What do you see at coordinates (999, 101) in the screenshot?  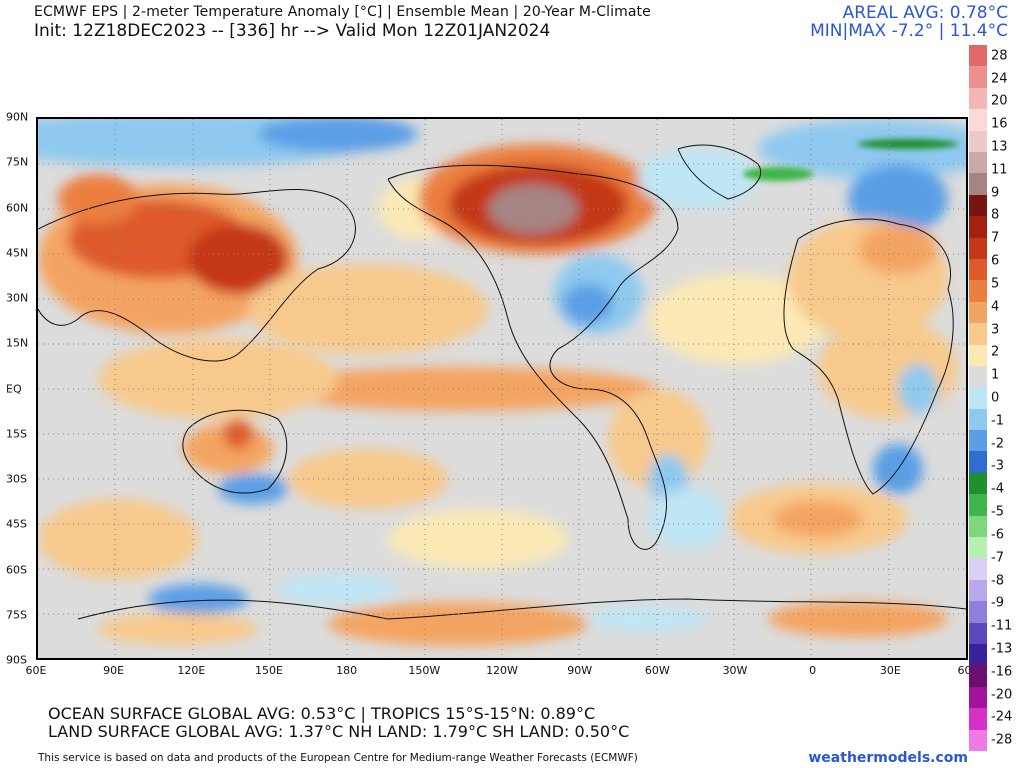 I see `colorbar-label: 20` at bounding box center [999, 101].